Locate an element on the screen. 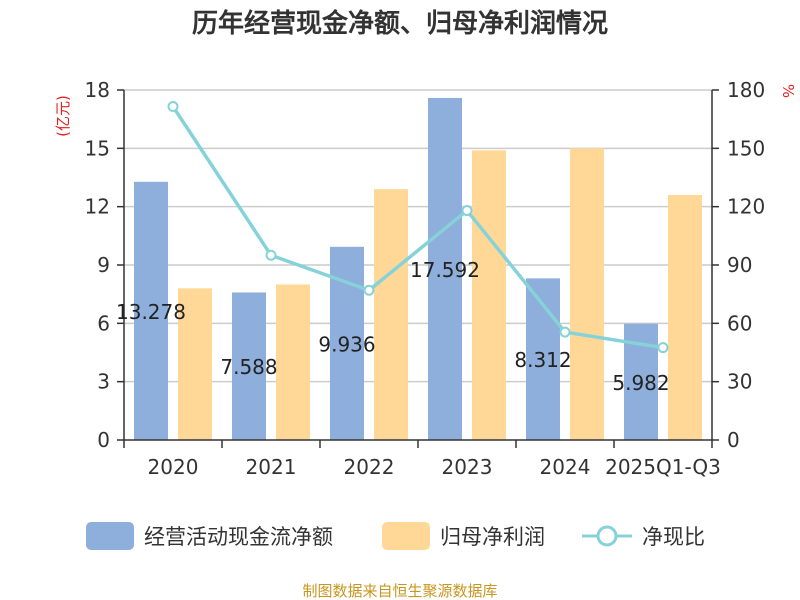 This screenshot has height=600, width=800. data-label-operating-cash-flow: 7.588 is located at coordinates (248, 367).